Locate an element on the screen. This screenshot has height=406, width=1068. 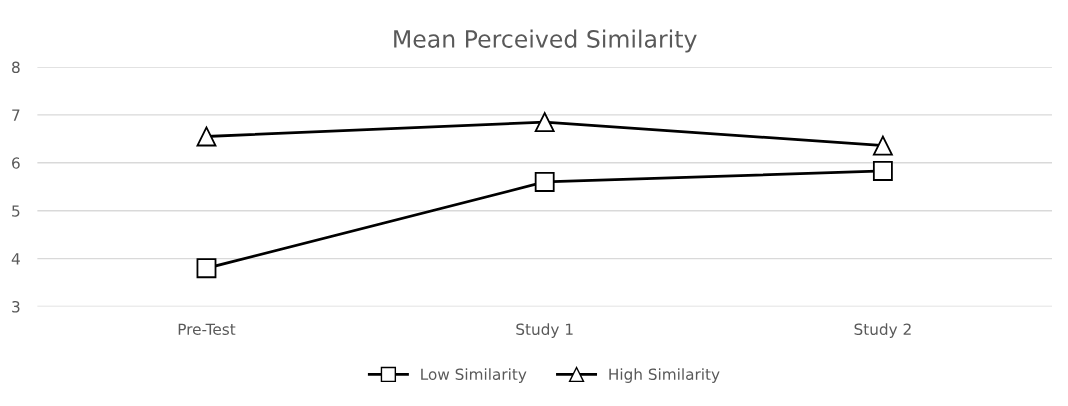
y-tick-label: 7 is located at coordinates (16, 115).